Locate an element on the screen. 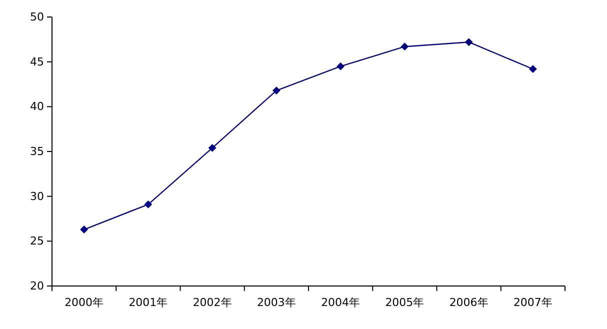 The height and width of the screenshot is (329, 607). x-tick-label: 2005年 is located at coordinates (404, 302).